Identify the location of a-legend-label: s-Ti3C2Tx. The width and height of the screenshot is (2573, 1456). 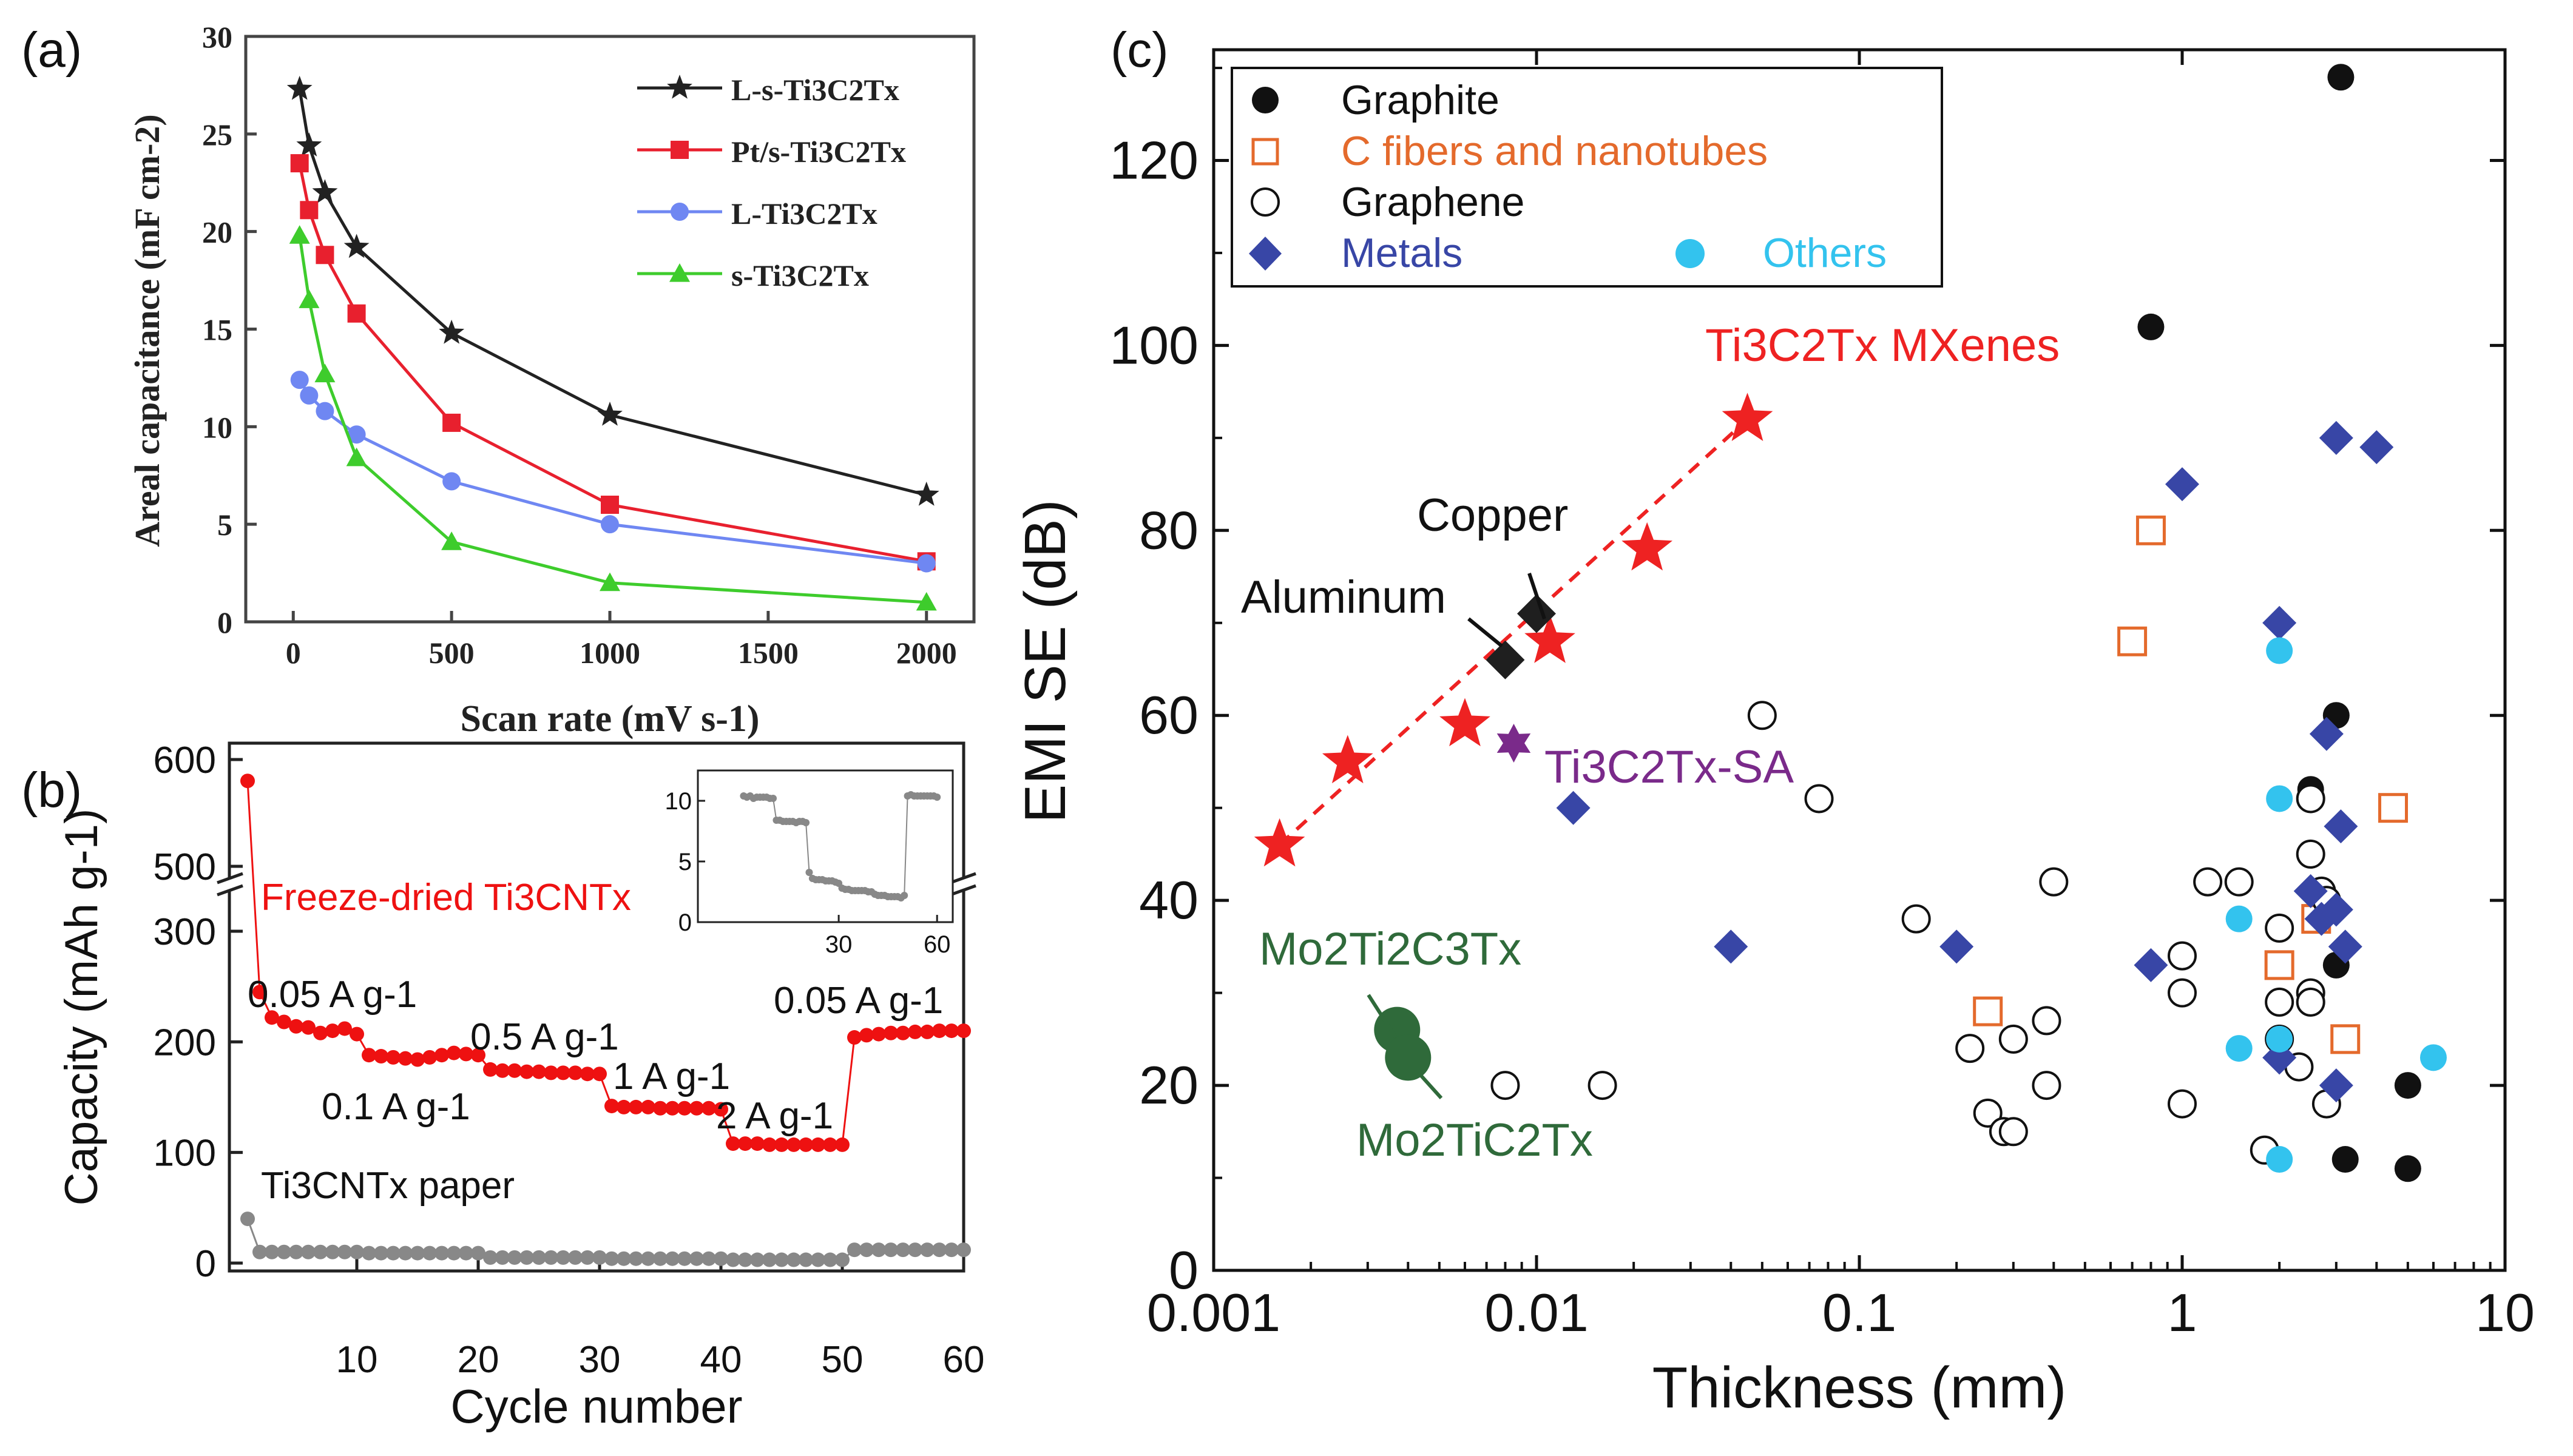
(800, 275).